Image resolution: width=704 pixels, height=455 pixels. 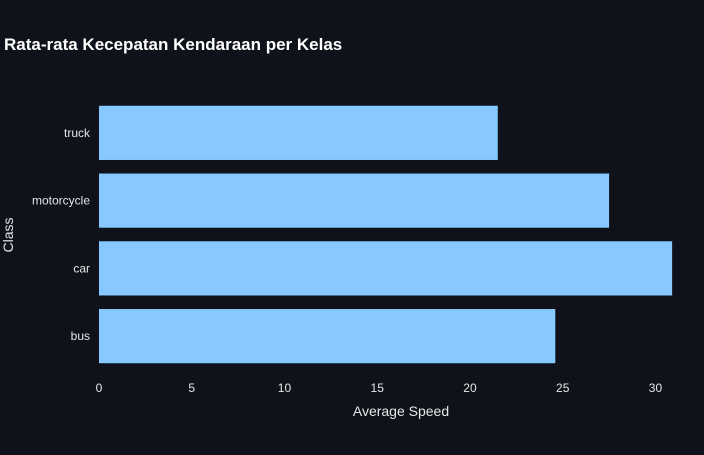 What do you see at coordinates (563, 388) in the screenshot?
I see `x-tick-label-25: 25` at bounding box center [563, 388].